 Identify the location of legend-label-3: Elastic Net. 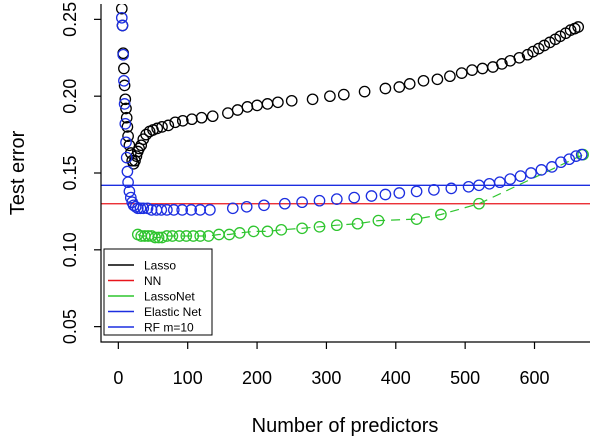
(173, 312).